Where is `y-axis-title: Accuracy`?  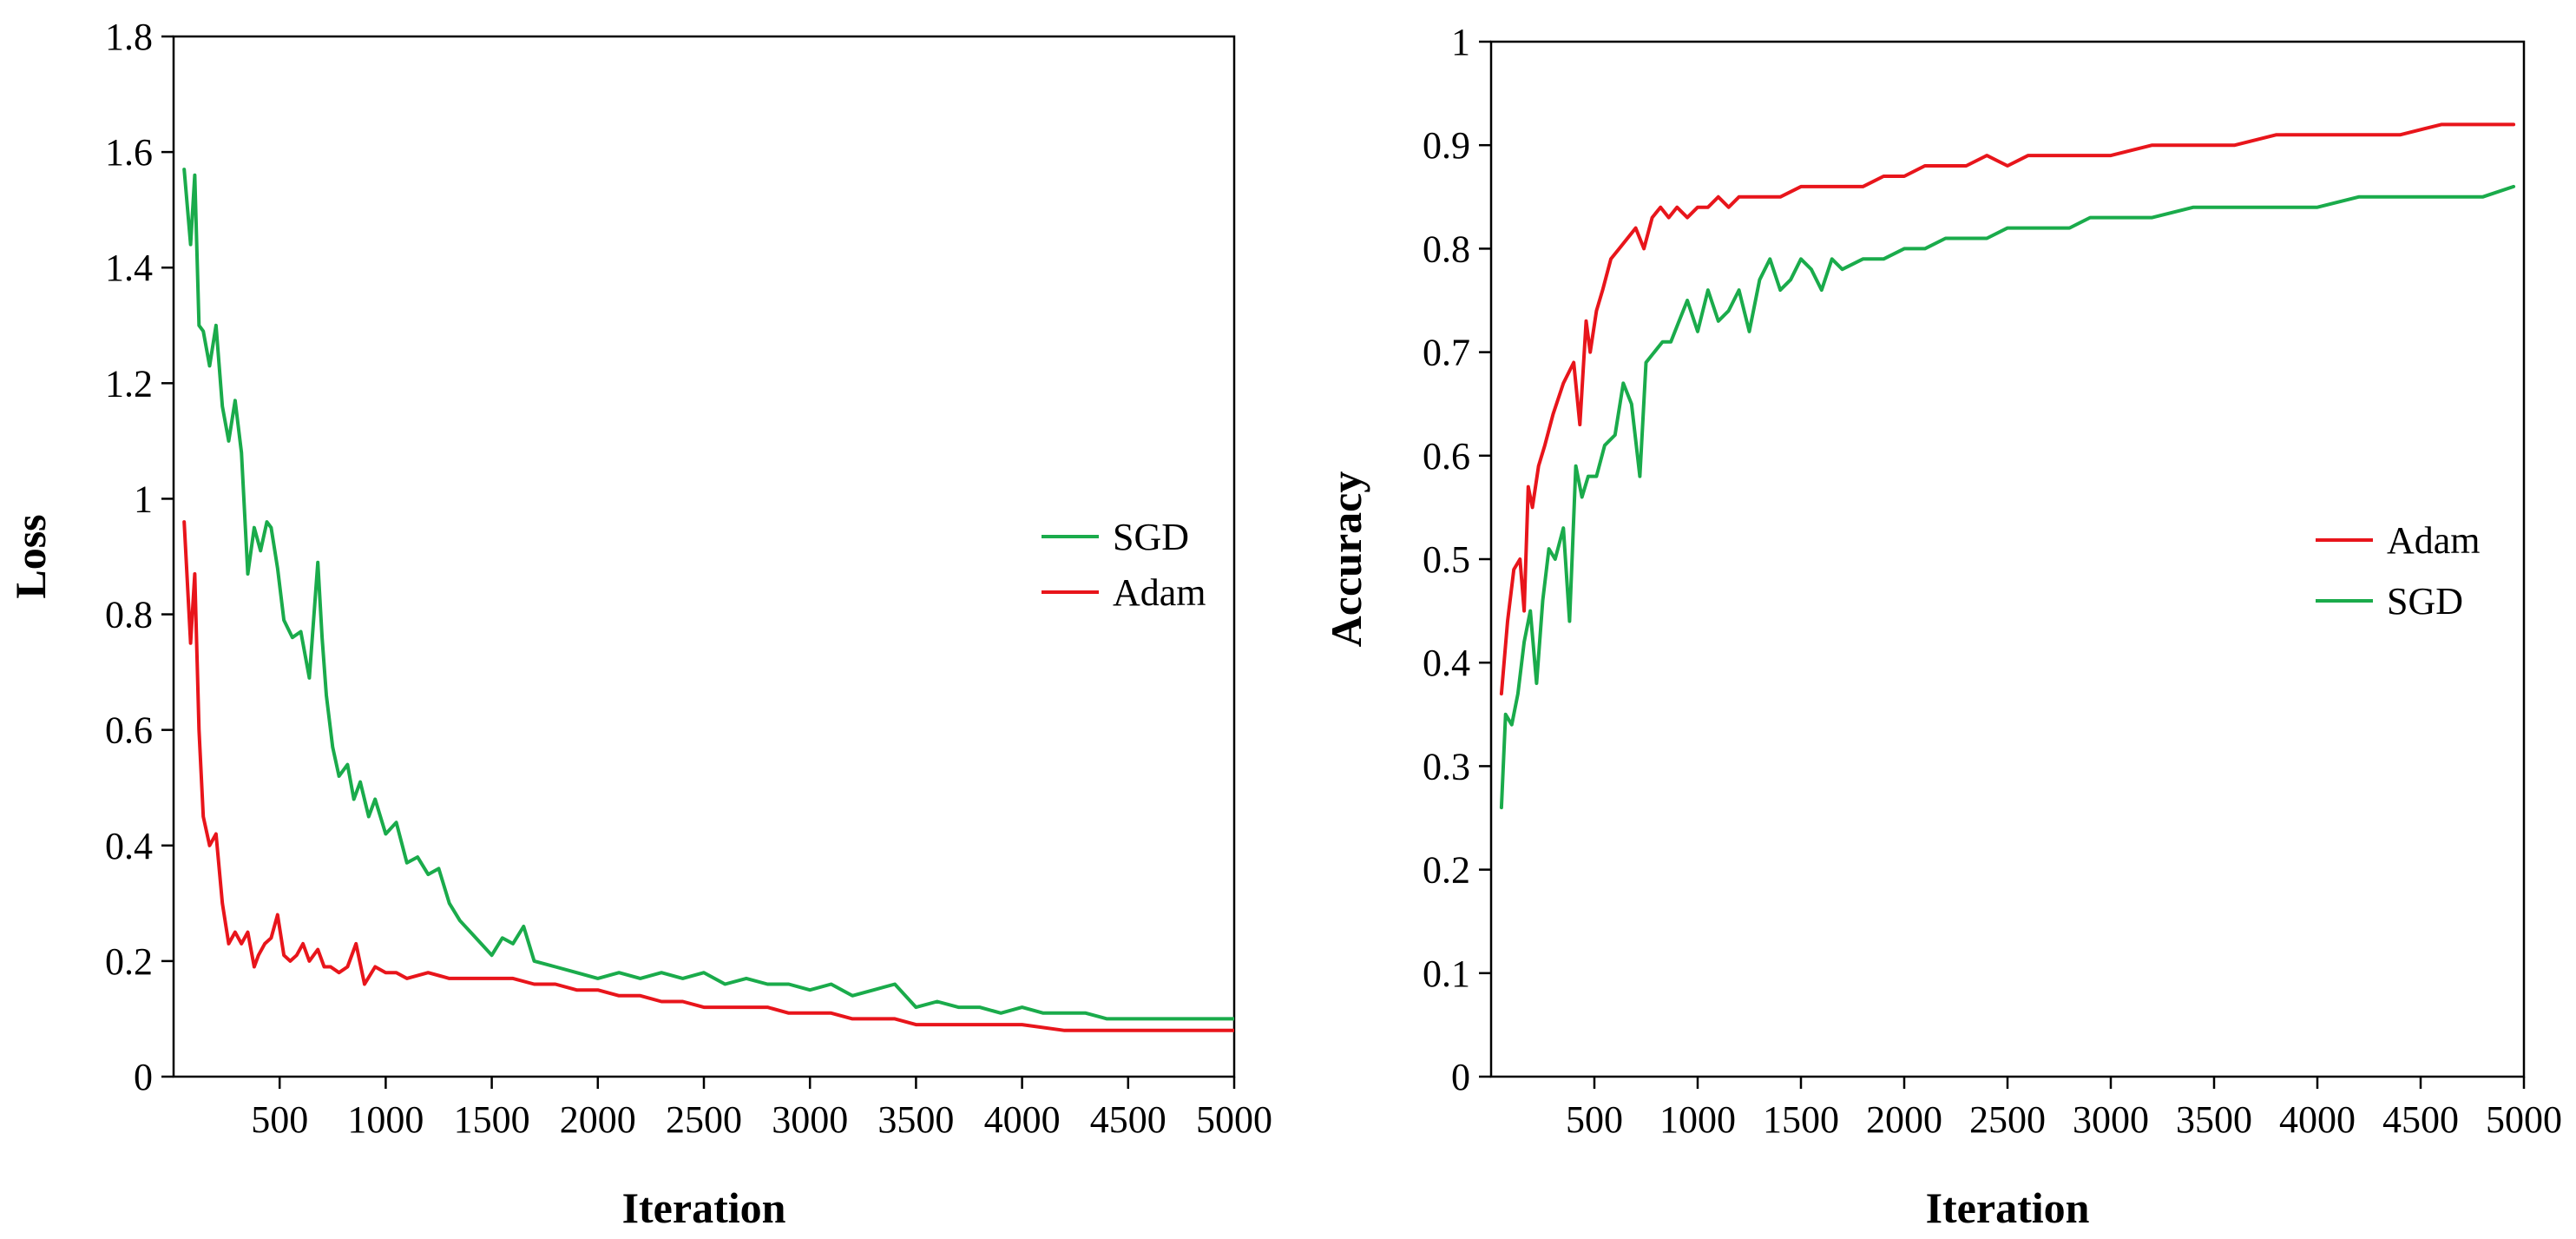
y-axis-title: Accuracy is located at coordinates (1346, 559).